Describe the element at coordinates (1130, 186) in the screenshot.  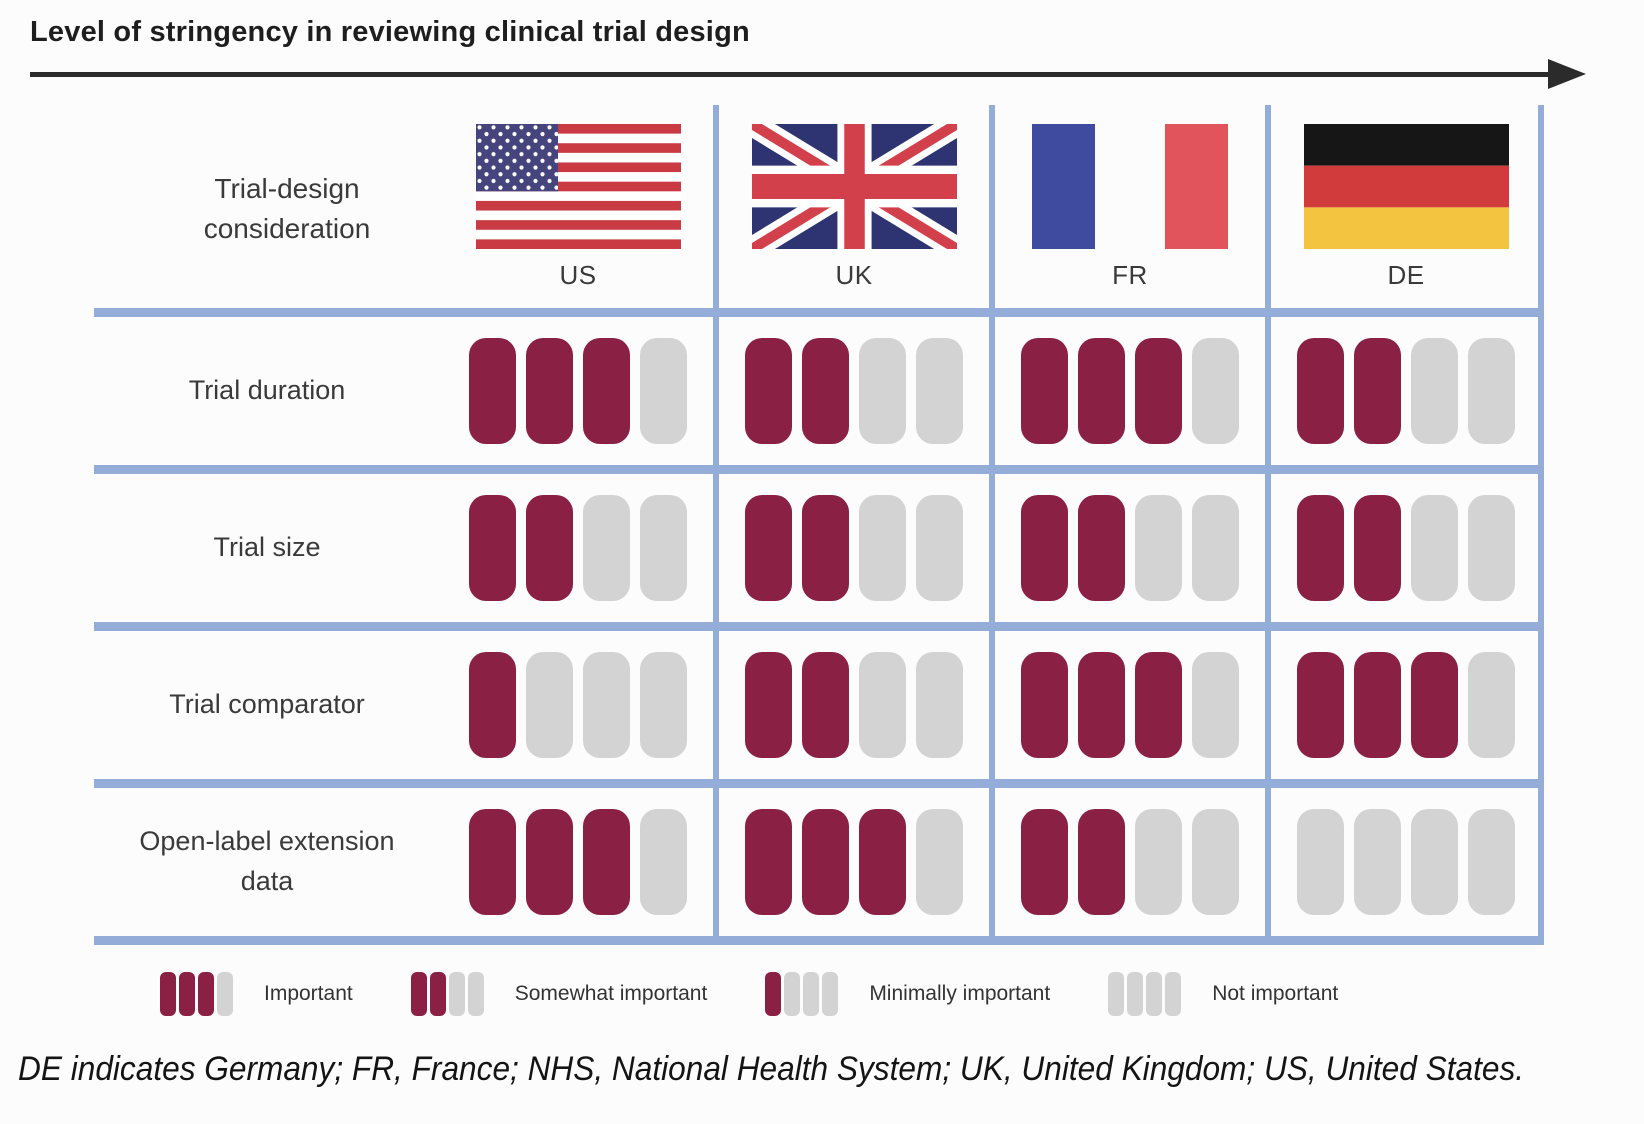
I see `fr-flag-icon` at that location.